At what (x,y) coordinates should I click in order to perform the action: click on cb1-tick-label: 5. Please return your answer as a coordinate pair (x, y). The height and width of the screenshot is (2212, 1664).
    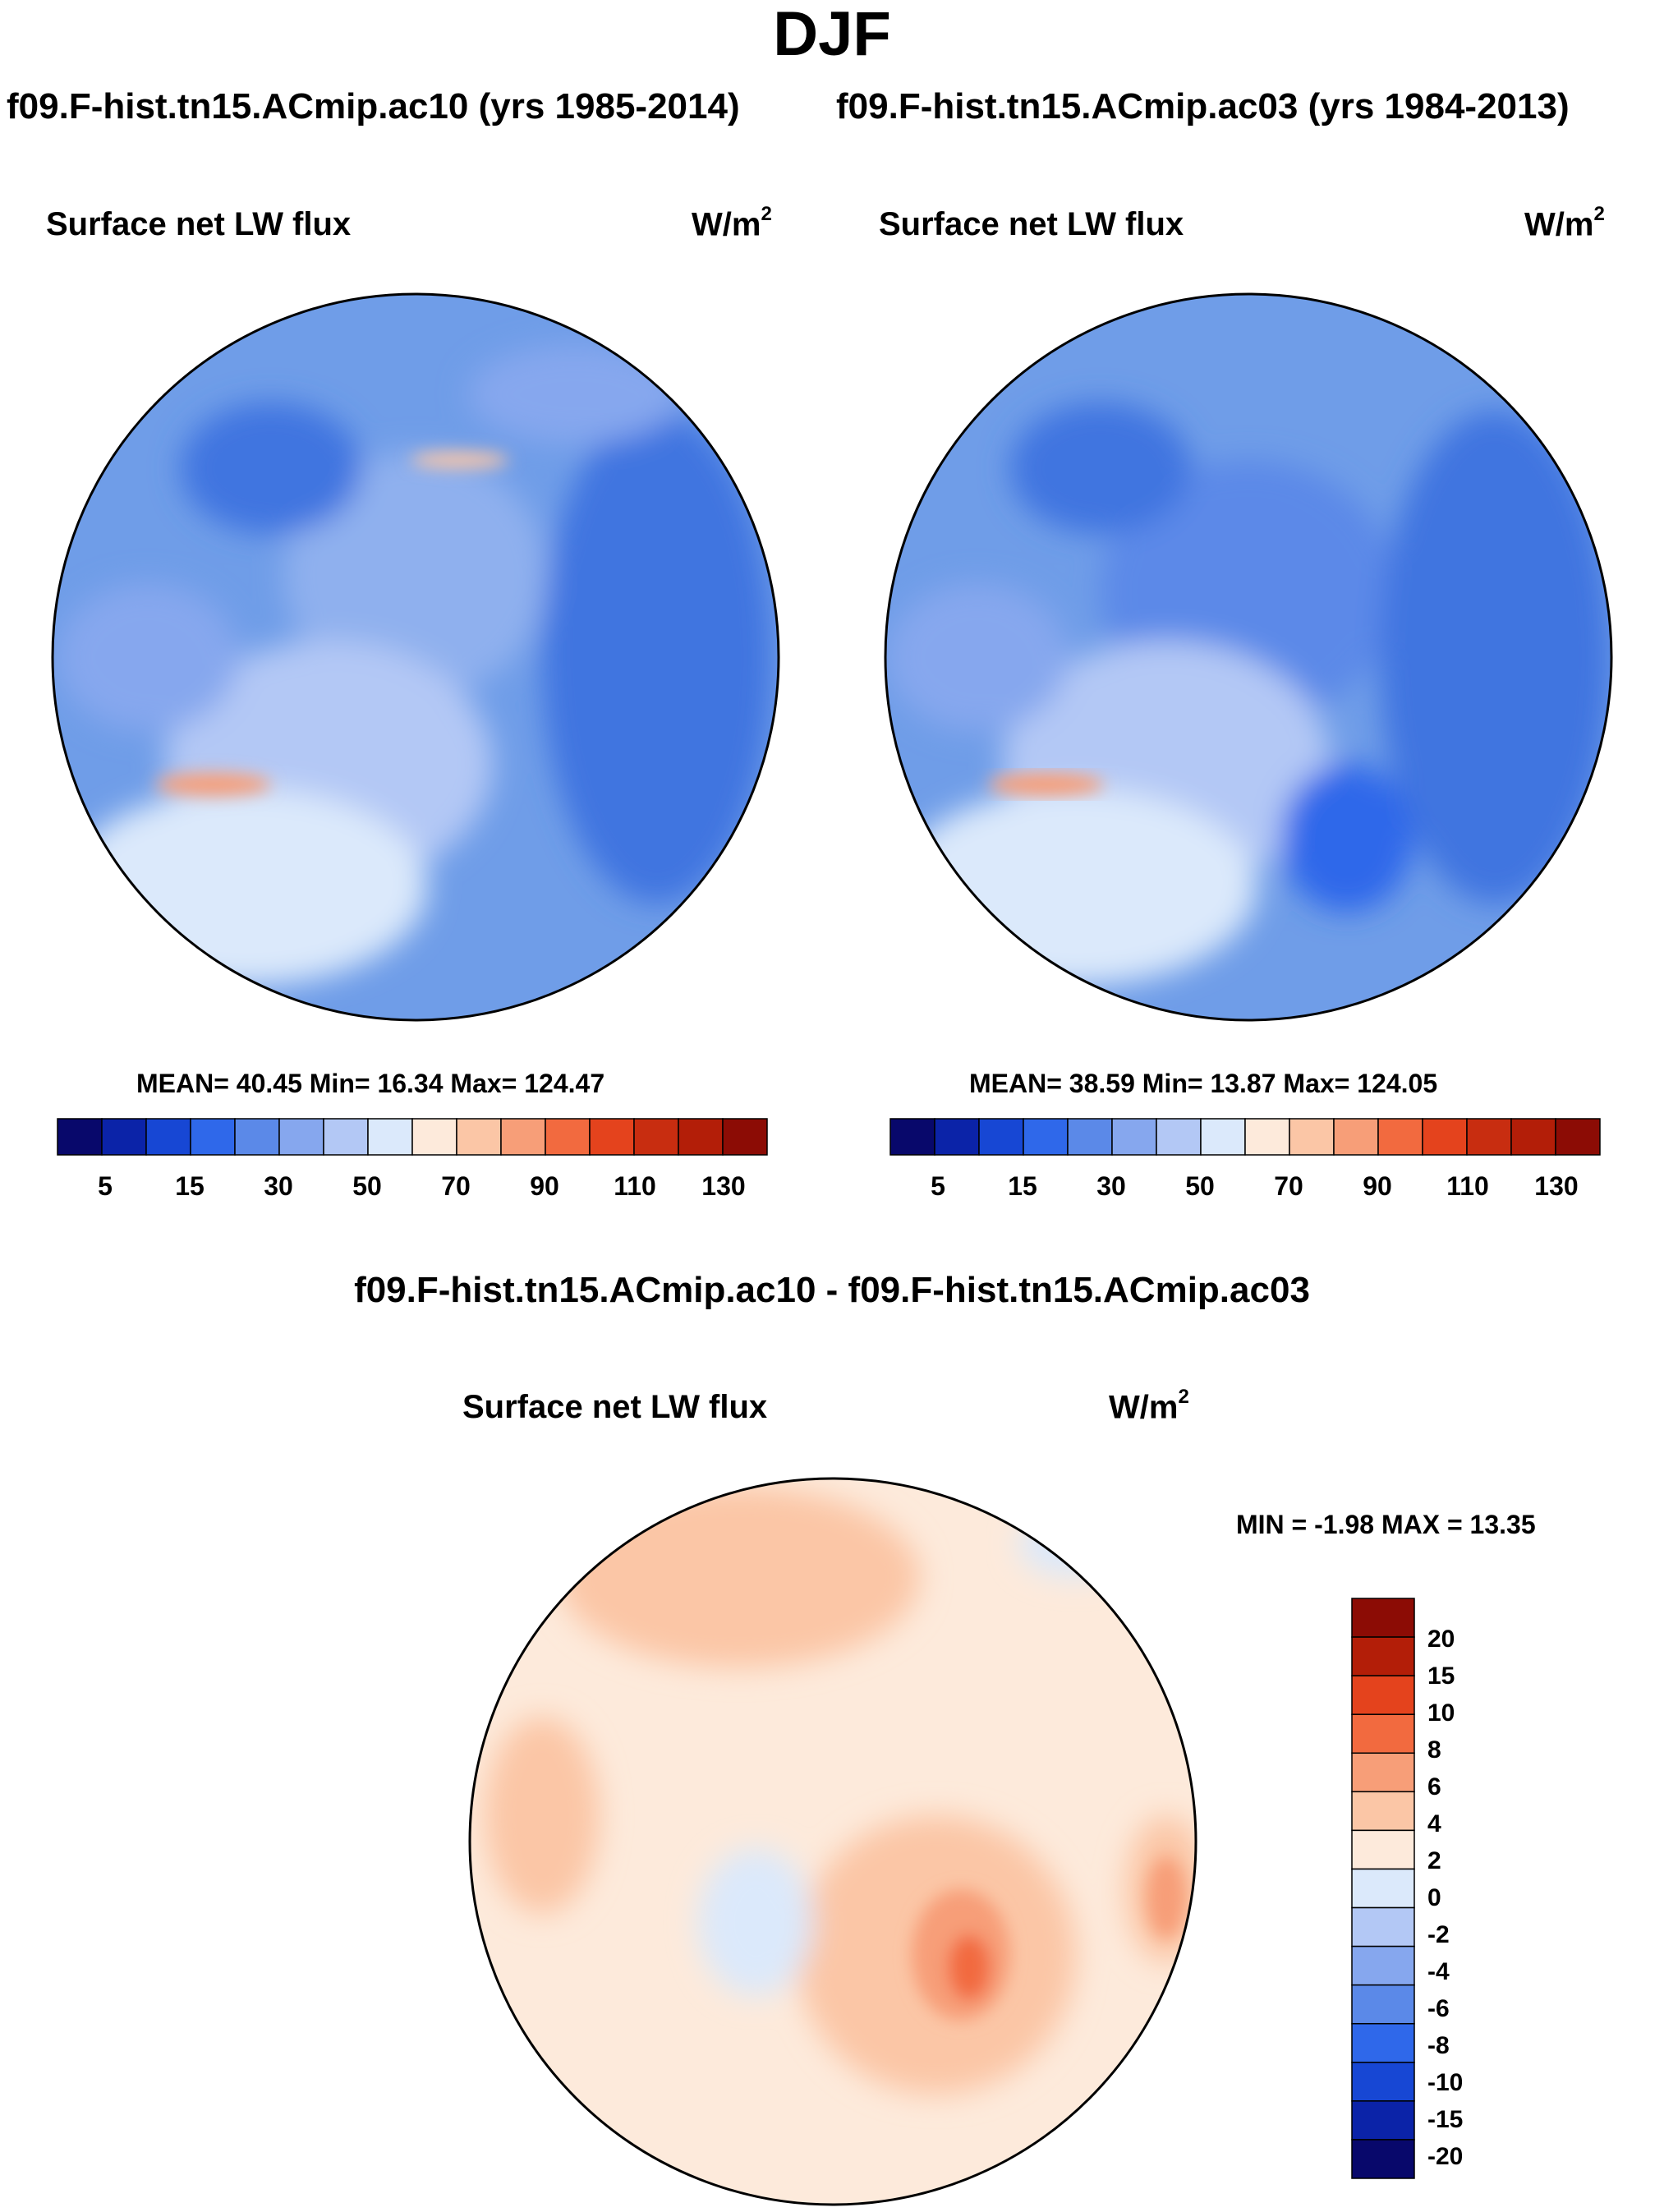
    Looking at the image, I should click on (105, 1186).